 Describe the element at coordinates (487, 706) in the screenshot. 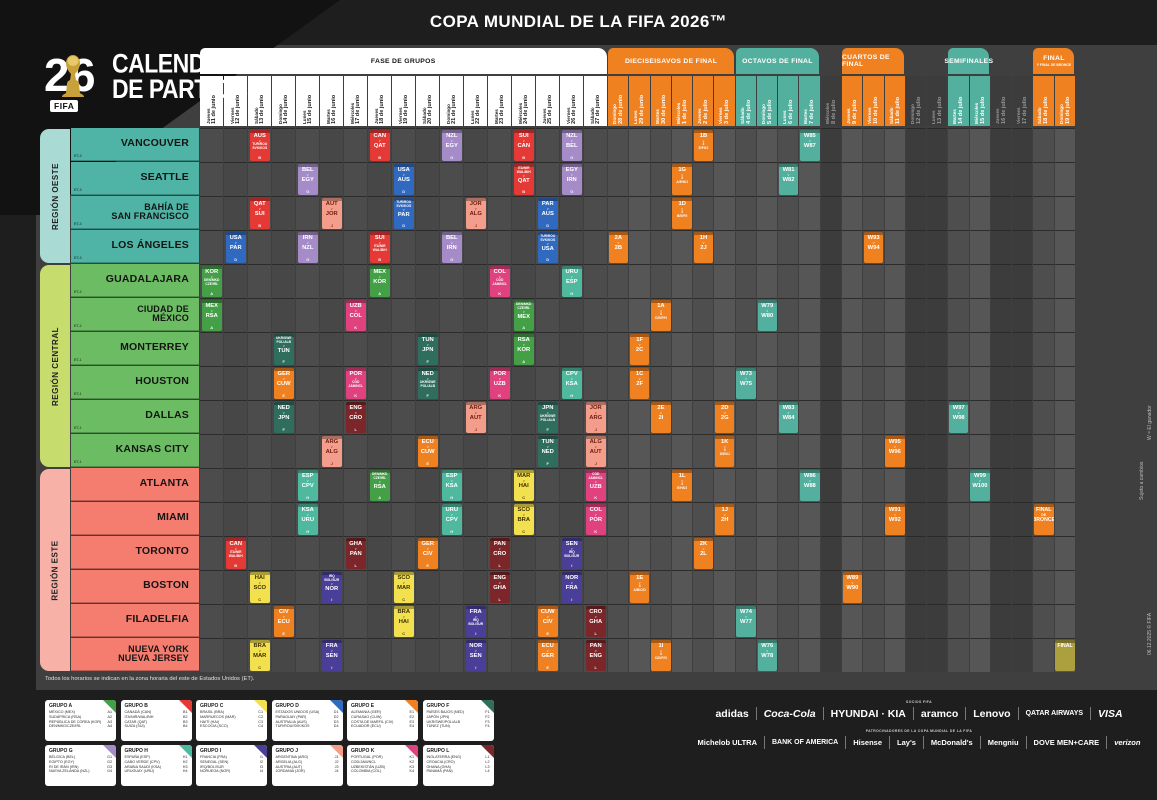

I see `group-color-wedge` at that location.